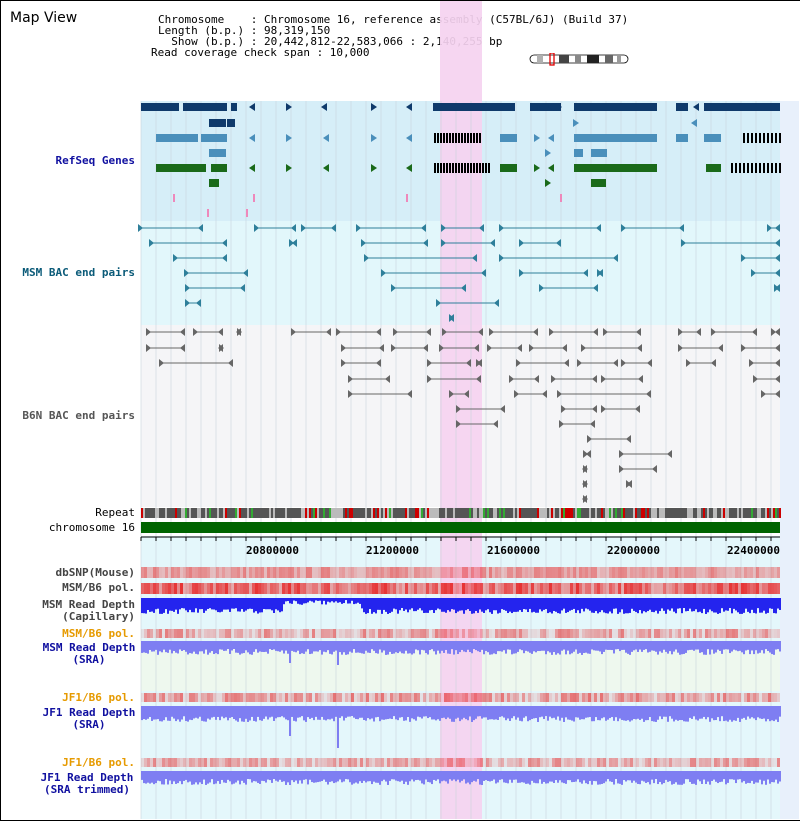  What do you see at coordinates (580, 59) in the screenshot?
I see `chromosome-ideogram` at bounding box center [580, 59].